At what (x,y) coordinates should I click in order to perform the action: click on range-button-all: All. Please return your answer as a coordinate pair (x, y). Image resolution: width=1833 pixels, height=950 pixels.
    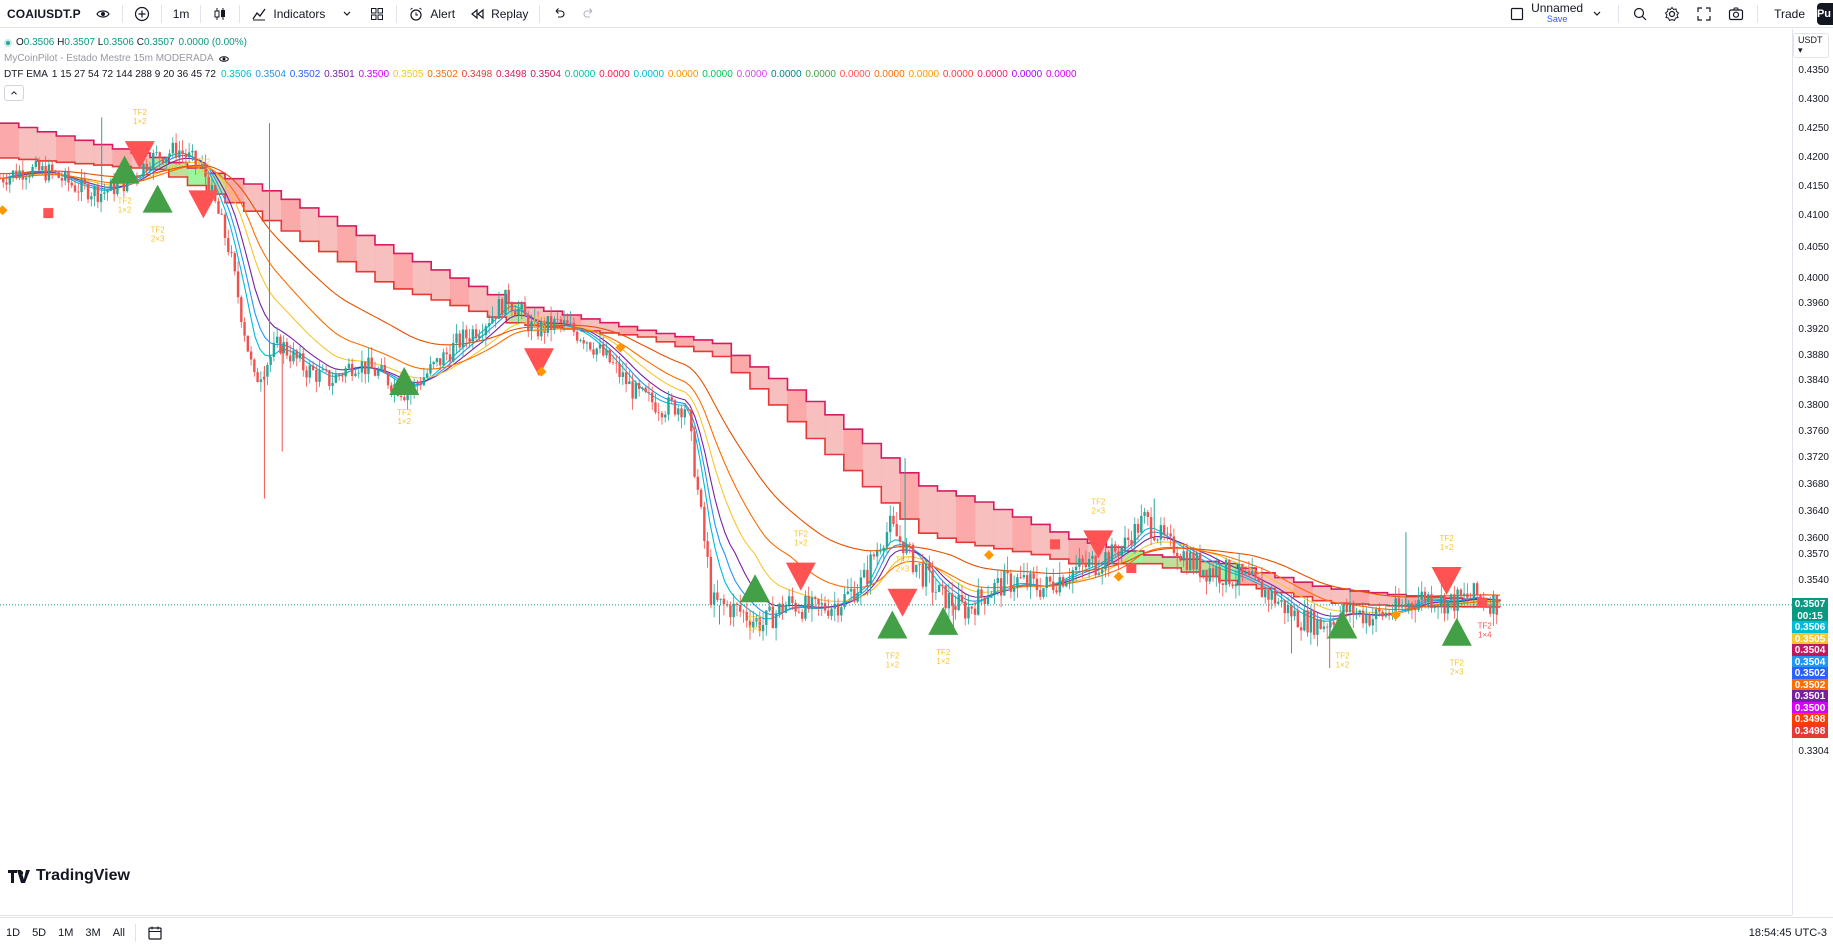
    Looking at the image, I should click on (118, 932).